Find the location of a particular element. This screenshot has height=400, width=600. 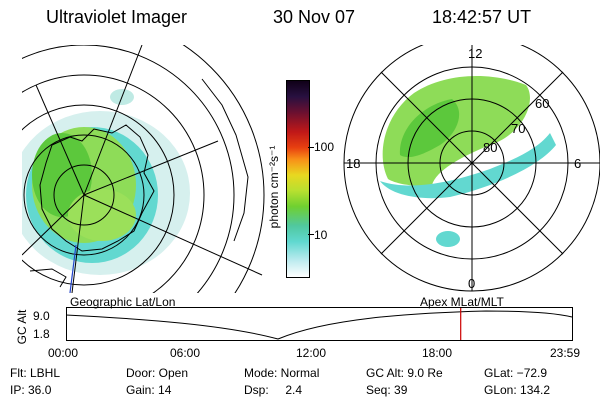

time-tick-0000: 00:00 is located at coordinates (63, 353).